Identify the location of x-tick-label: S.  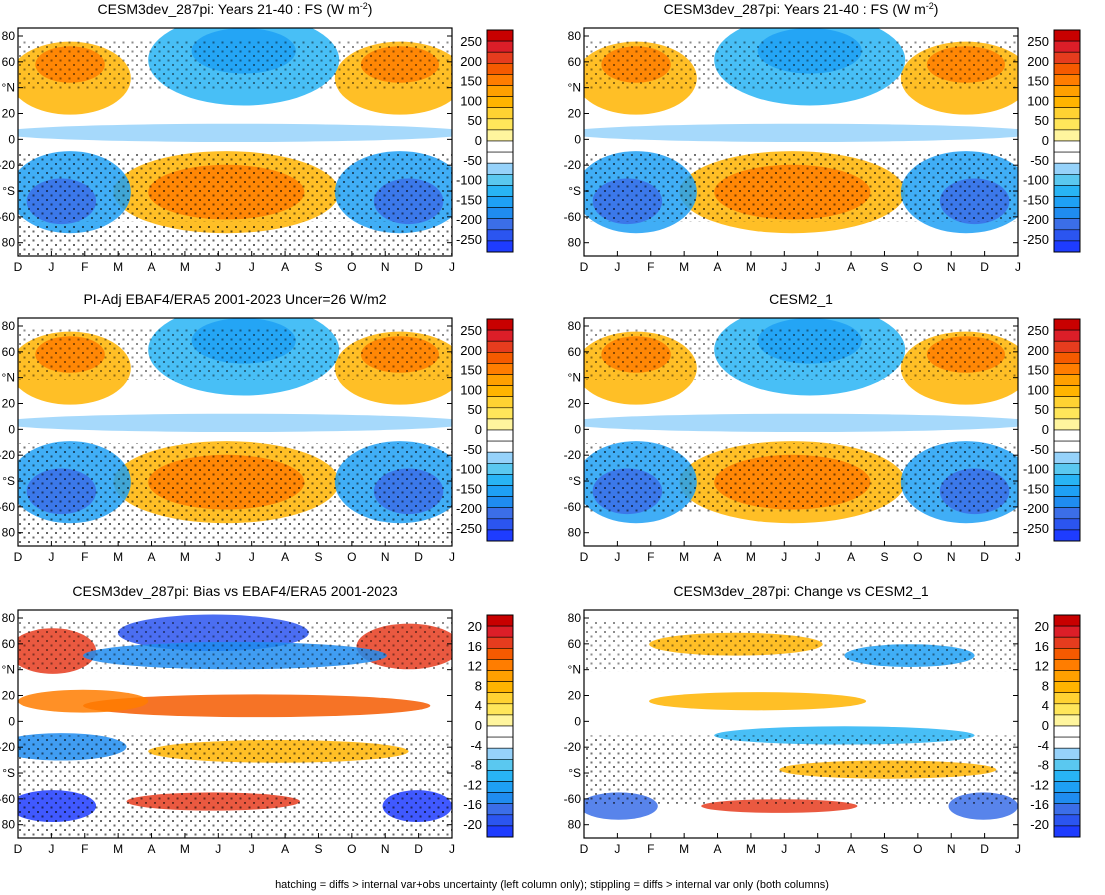
(318, 267).